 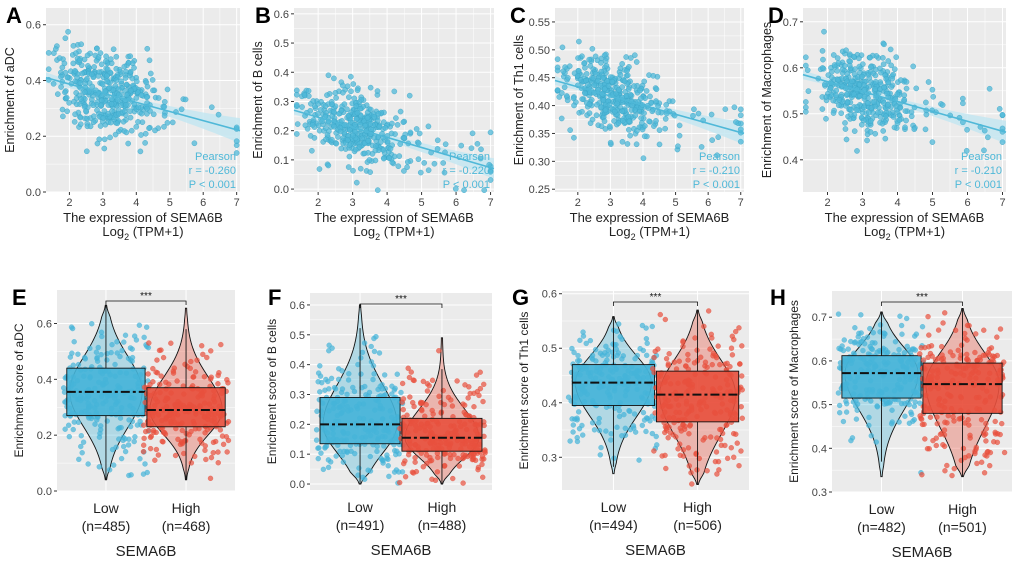 What do you see at coordinates (394, 139) in the screenshot?
I see `regression-line` at bounding box center [394, 139].